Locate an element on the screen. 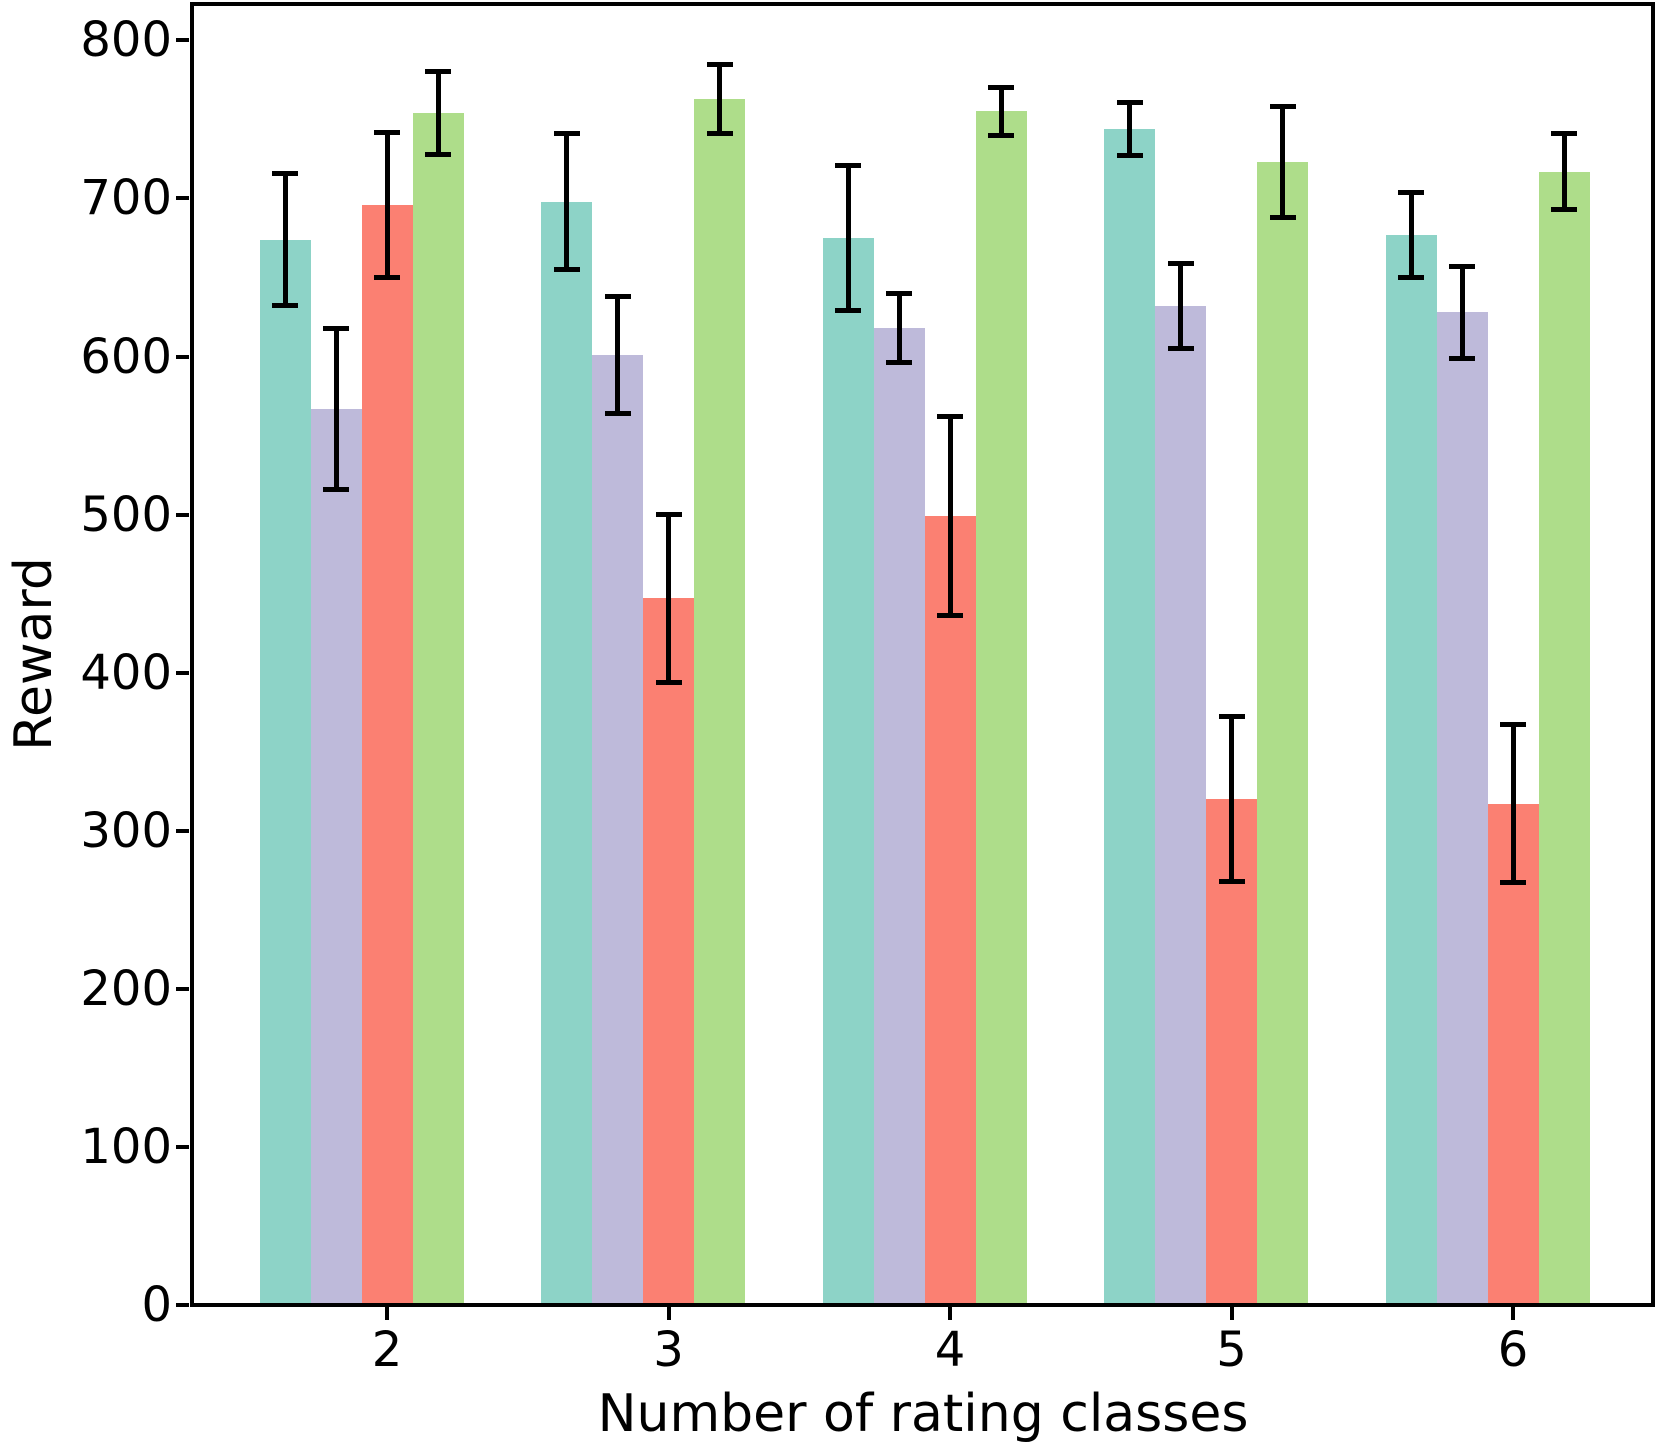 This screenshot has width=1661, height=1446. y-tick-label: 400 is located at coordinates (126, 672).